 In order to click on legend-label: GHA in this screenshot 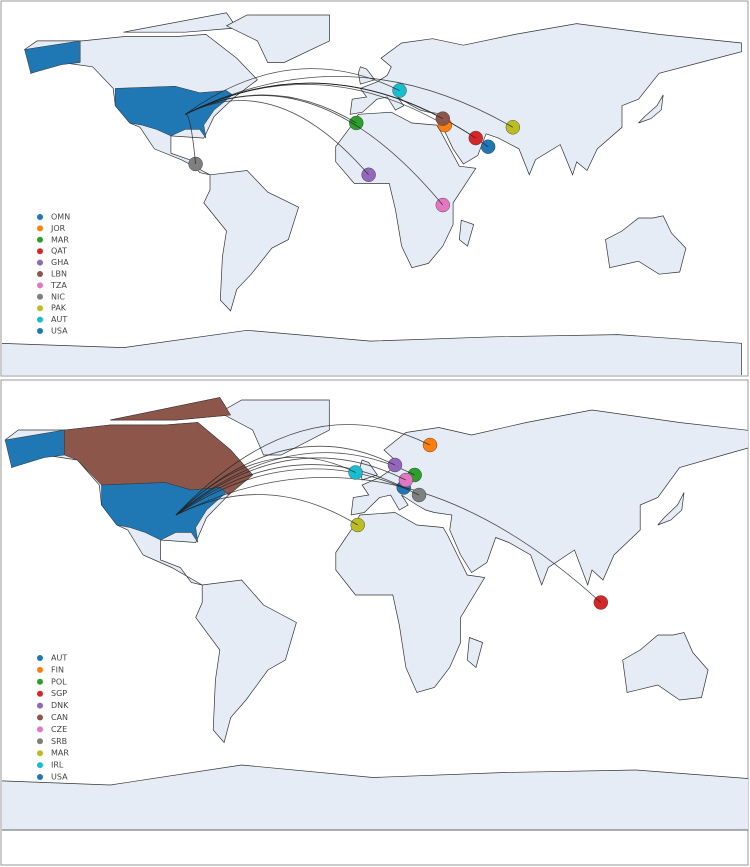, I will do `click(60, 262)`.